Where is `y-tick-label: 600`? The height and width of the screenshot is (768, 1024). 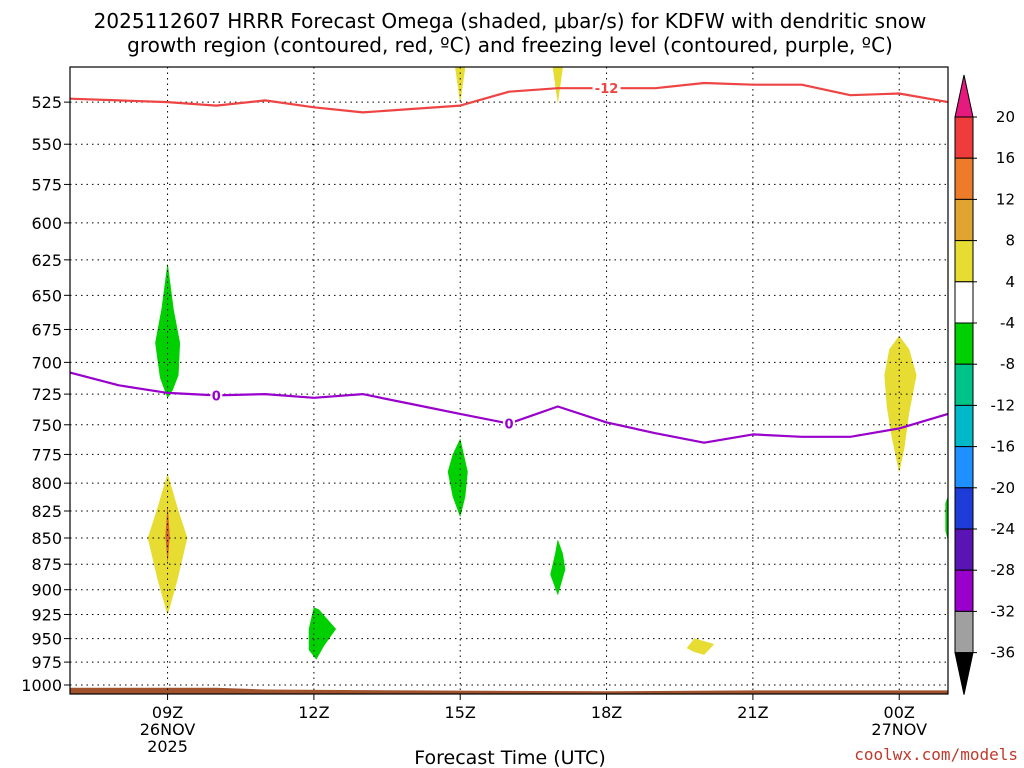
y-tick-label: 600 is located at coordinates (46, 223).